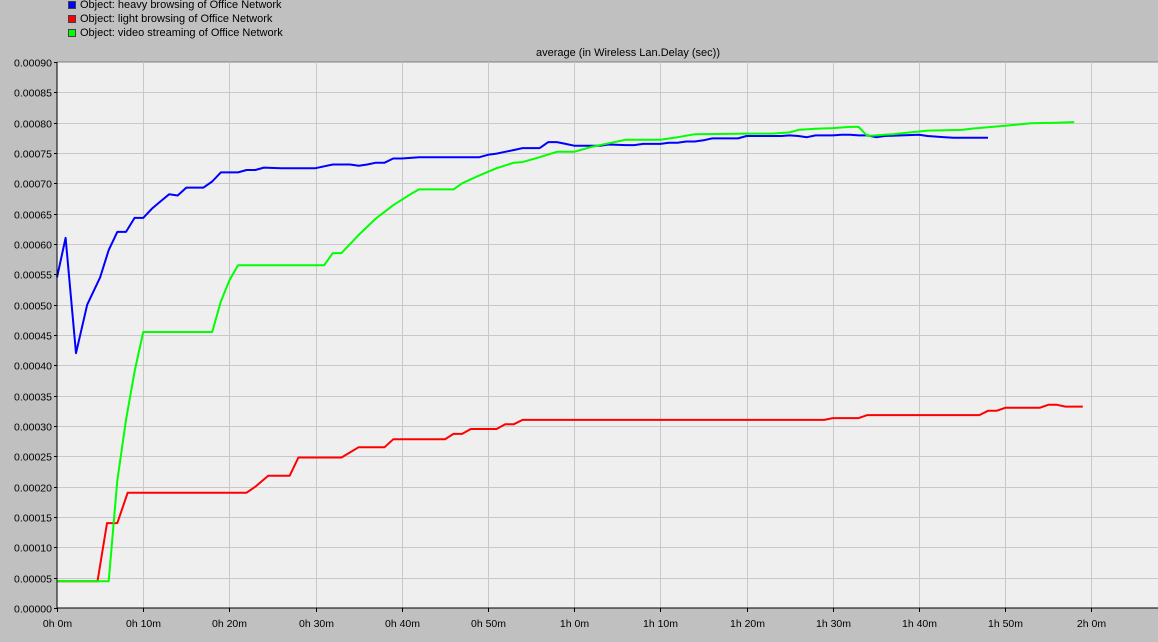 Image resolution: width=1158 pixels, height=642 pixels. Describe the element at coordinates (1091, 624) in the screenshot. I see `x-tick-label: 2h 0m` at that location.